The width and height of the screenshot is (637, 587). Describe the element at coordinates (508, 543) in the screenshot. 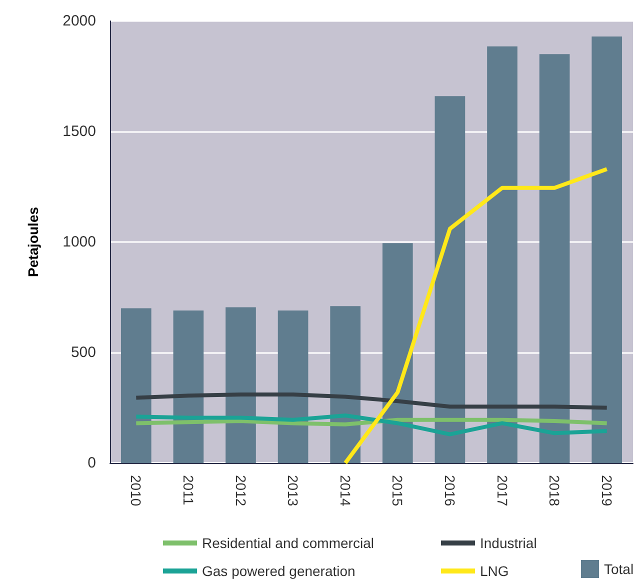

I see `legend-label: Industrial` at that location.